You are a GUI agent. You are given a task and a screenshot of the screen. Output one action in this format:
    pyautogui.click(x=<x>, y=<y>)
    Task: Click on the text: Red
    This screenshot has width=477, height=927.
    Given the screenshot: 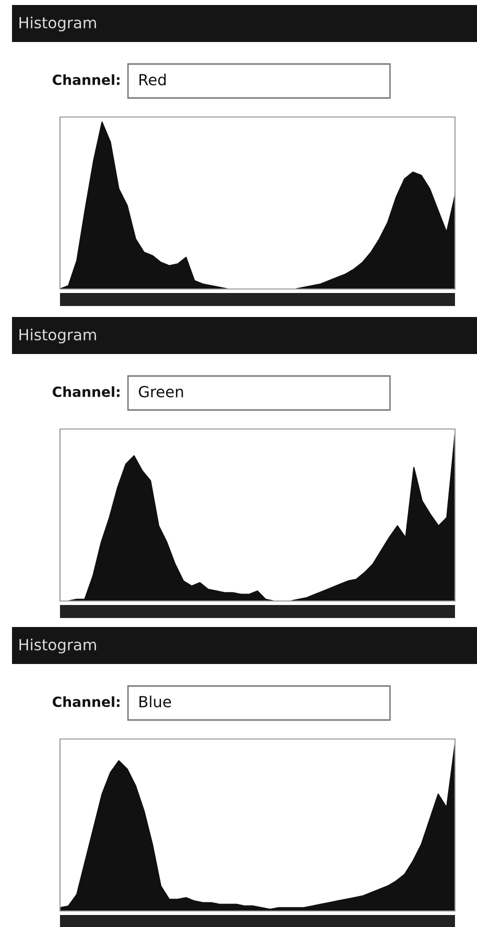 What is the action you would take?
    pyautogui.click(x=153, y=80)
    